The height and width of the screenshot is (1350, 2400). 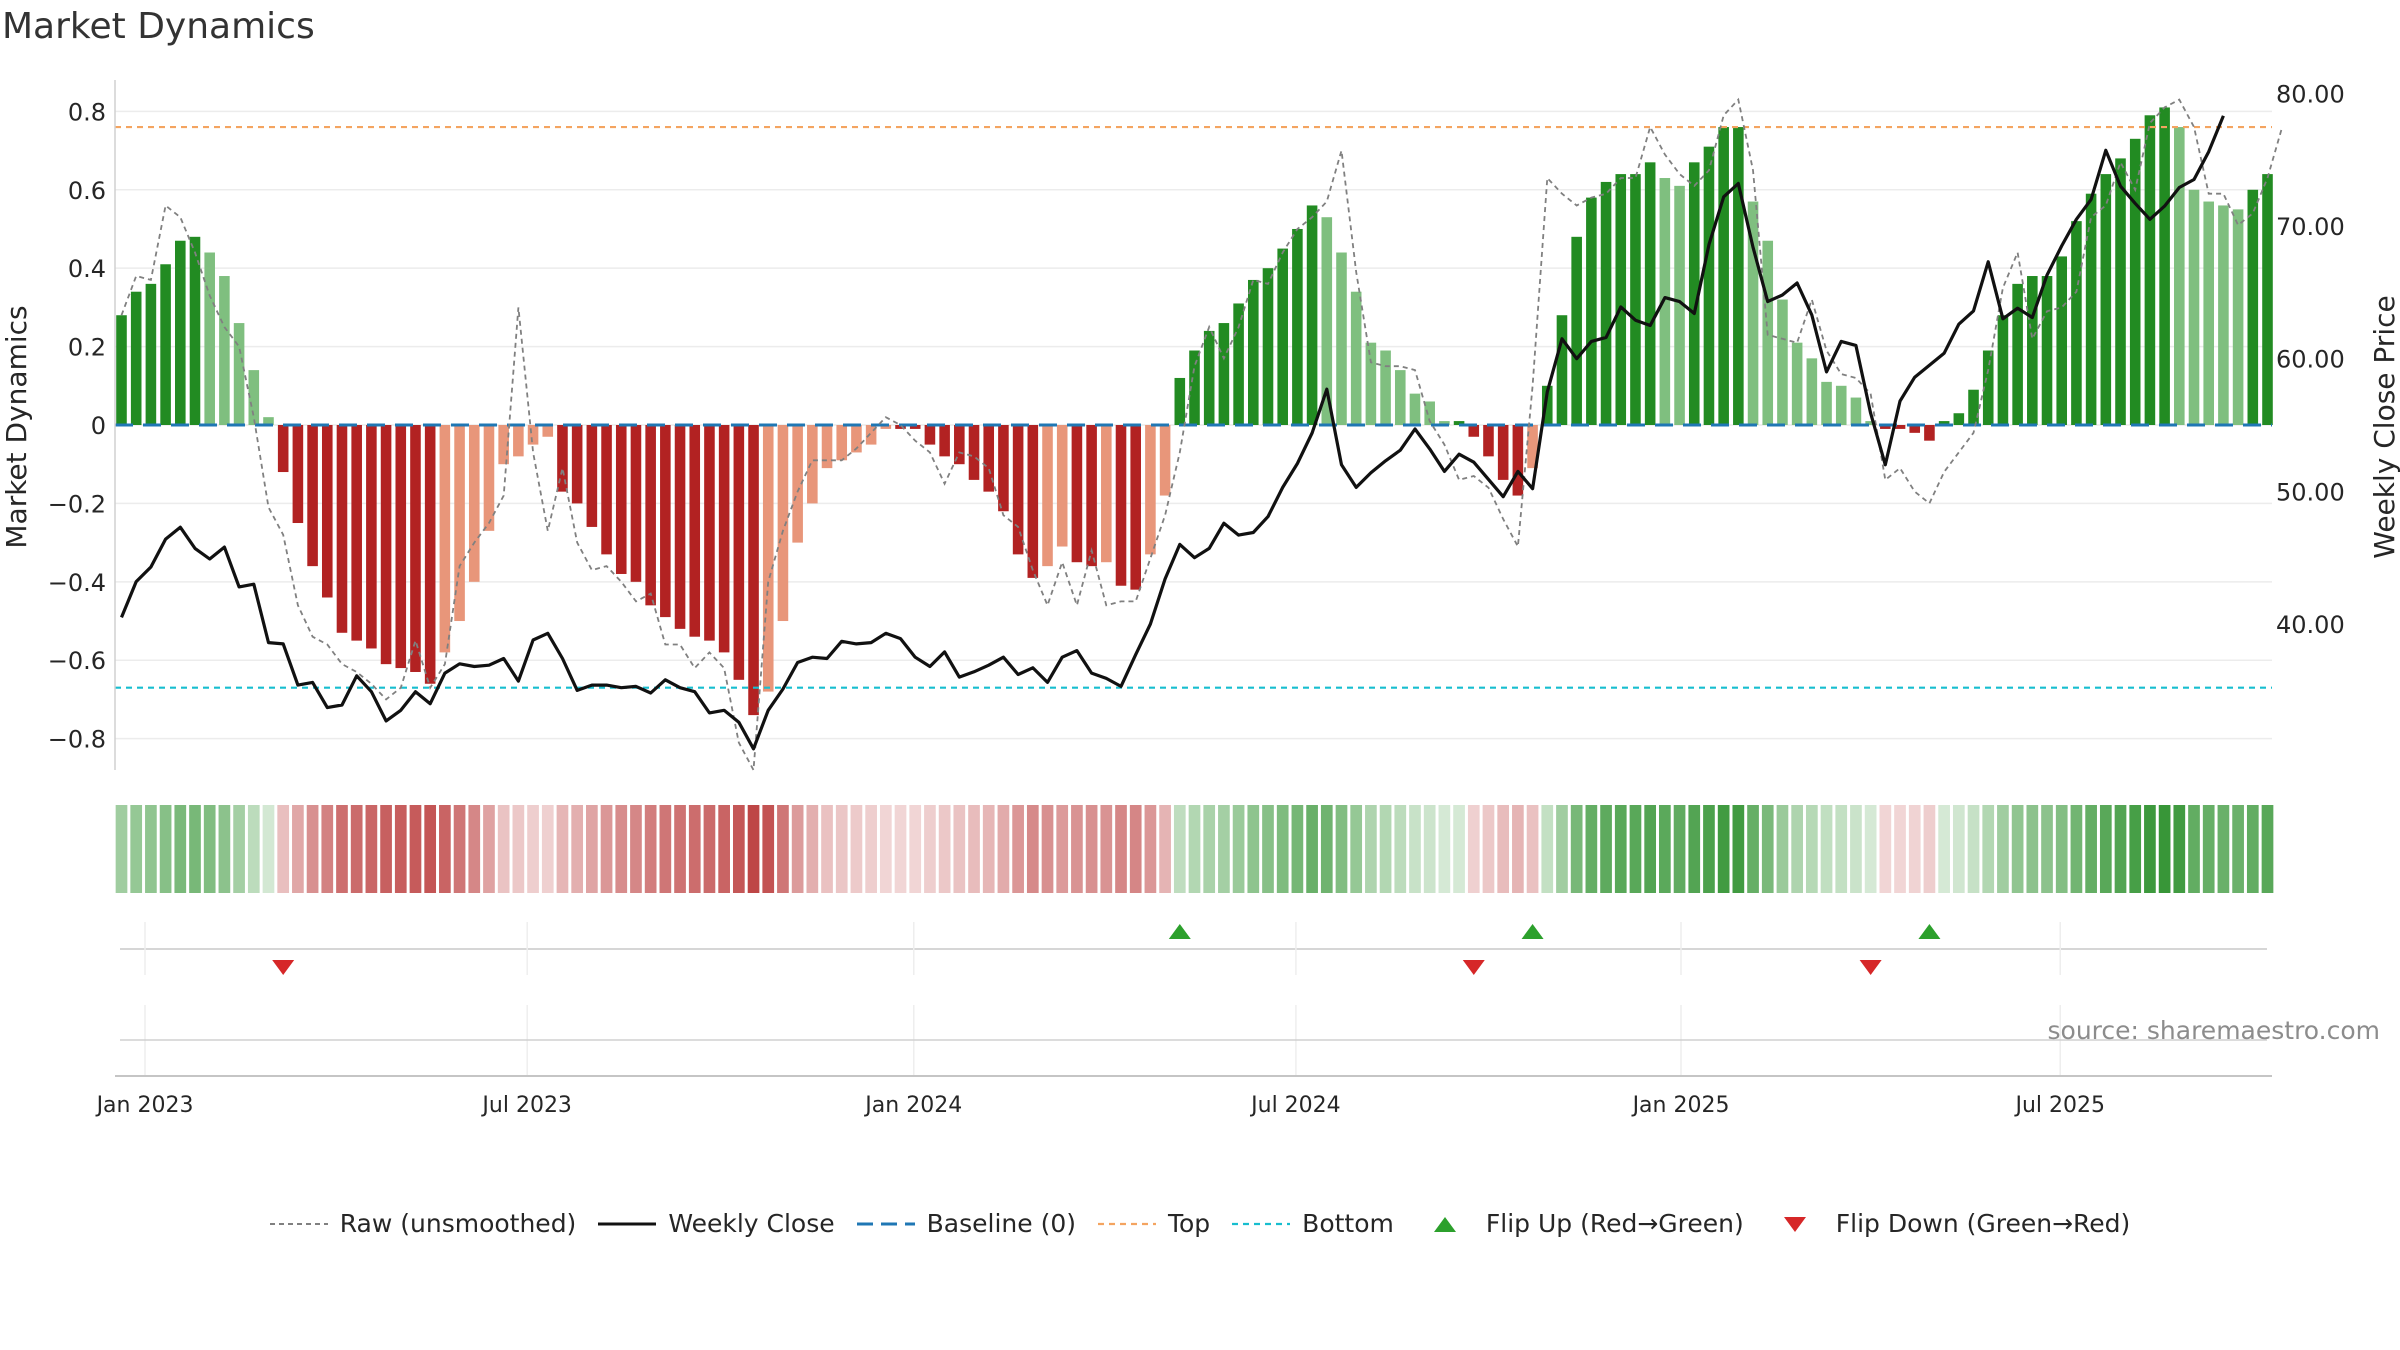 I want to click on y2-tick-label: 70.00, so click(x=2310, y=227).